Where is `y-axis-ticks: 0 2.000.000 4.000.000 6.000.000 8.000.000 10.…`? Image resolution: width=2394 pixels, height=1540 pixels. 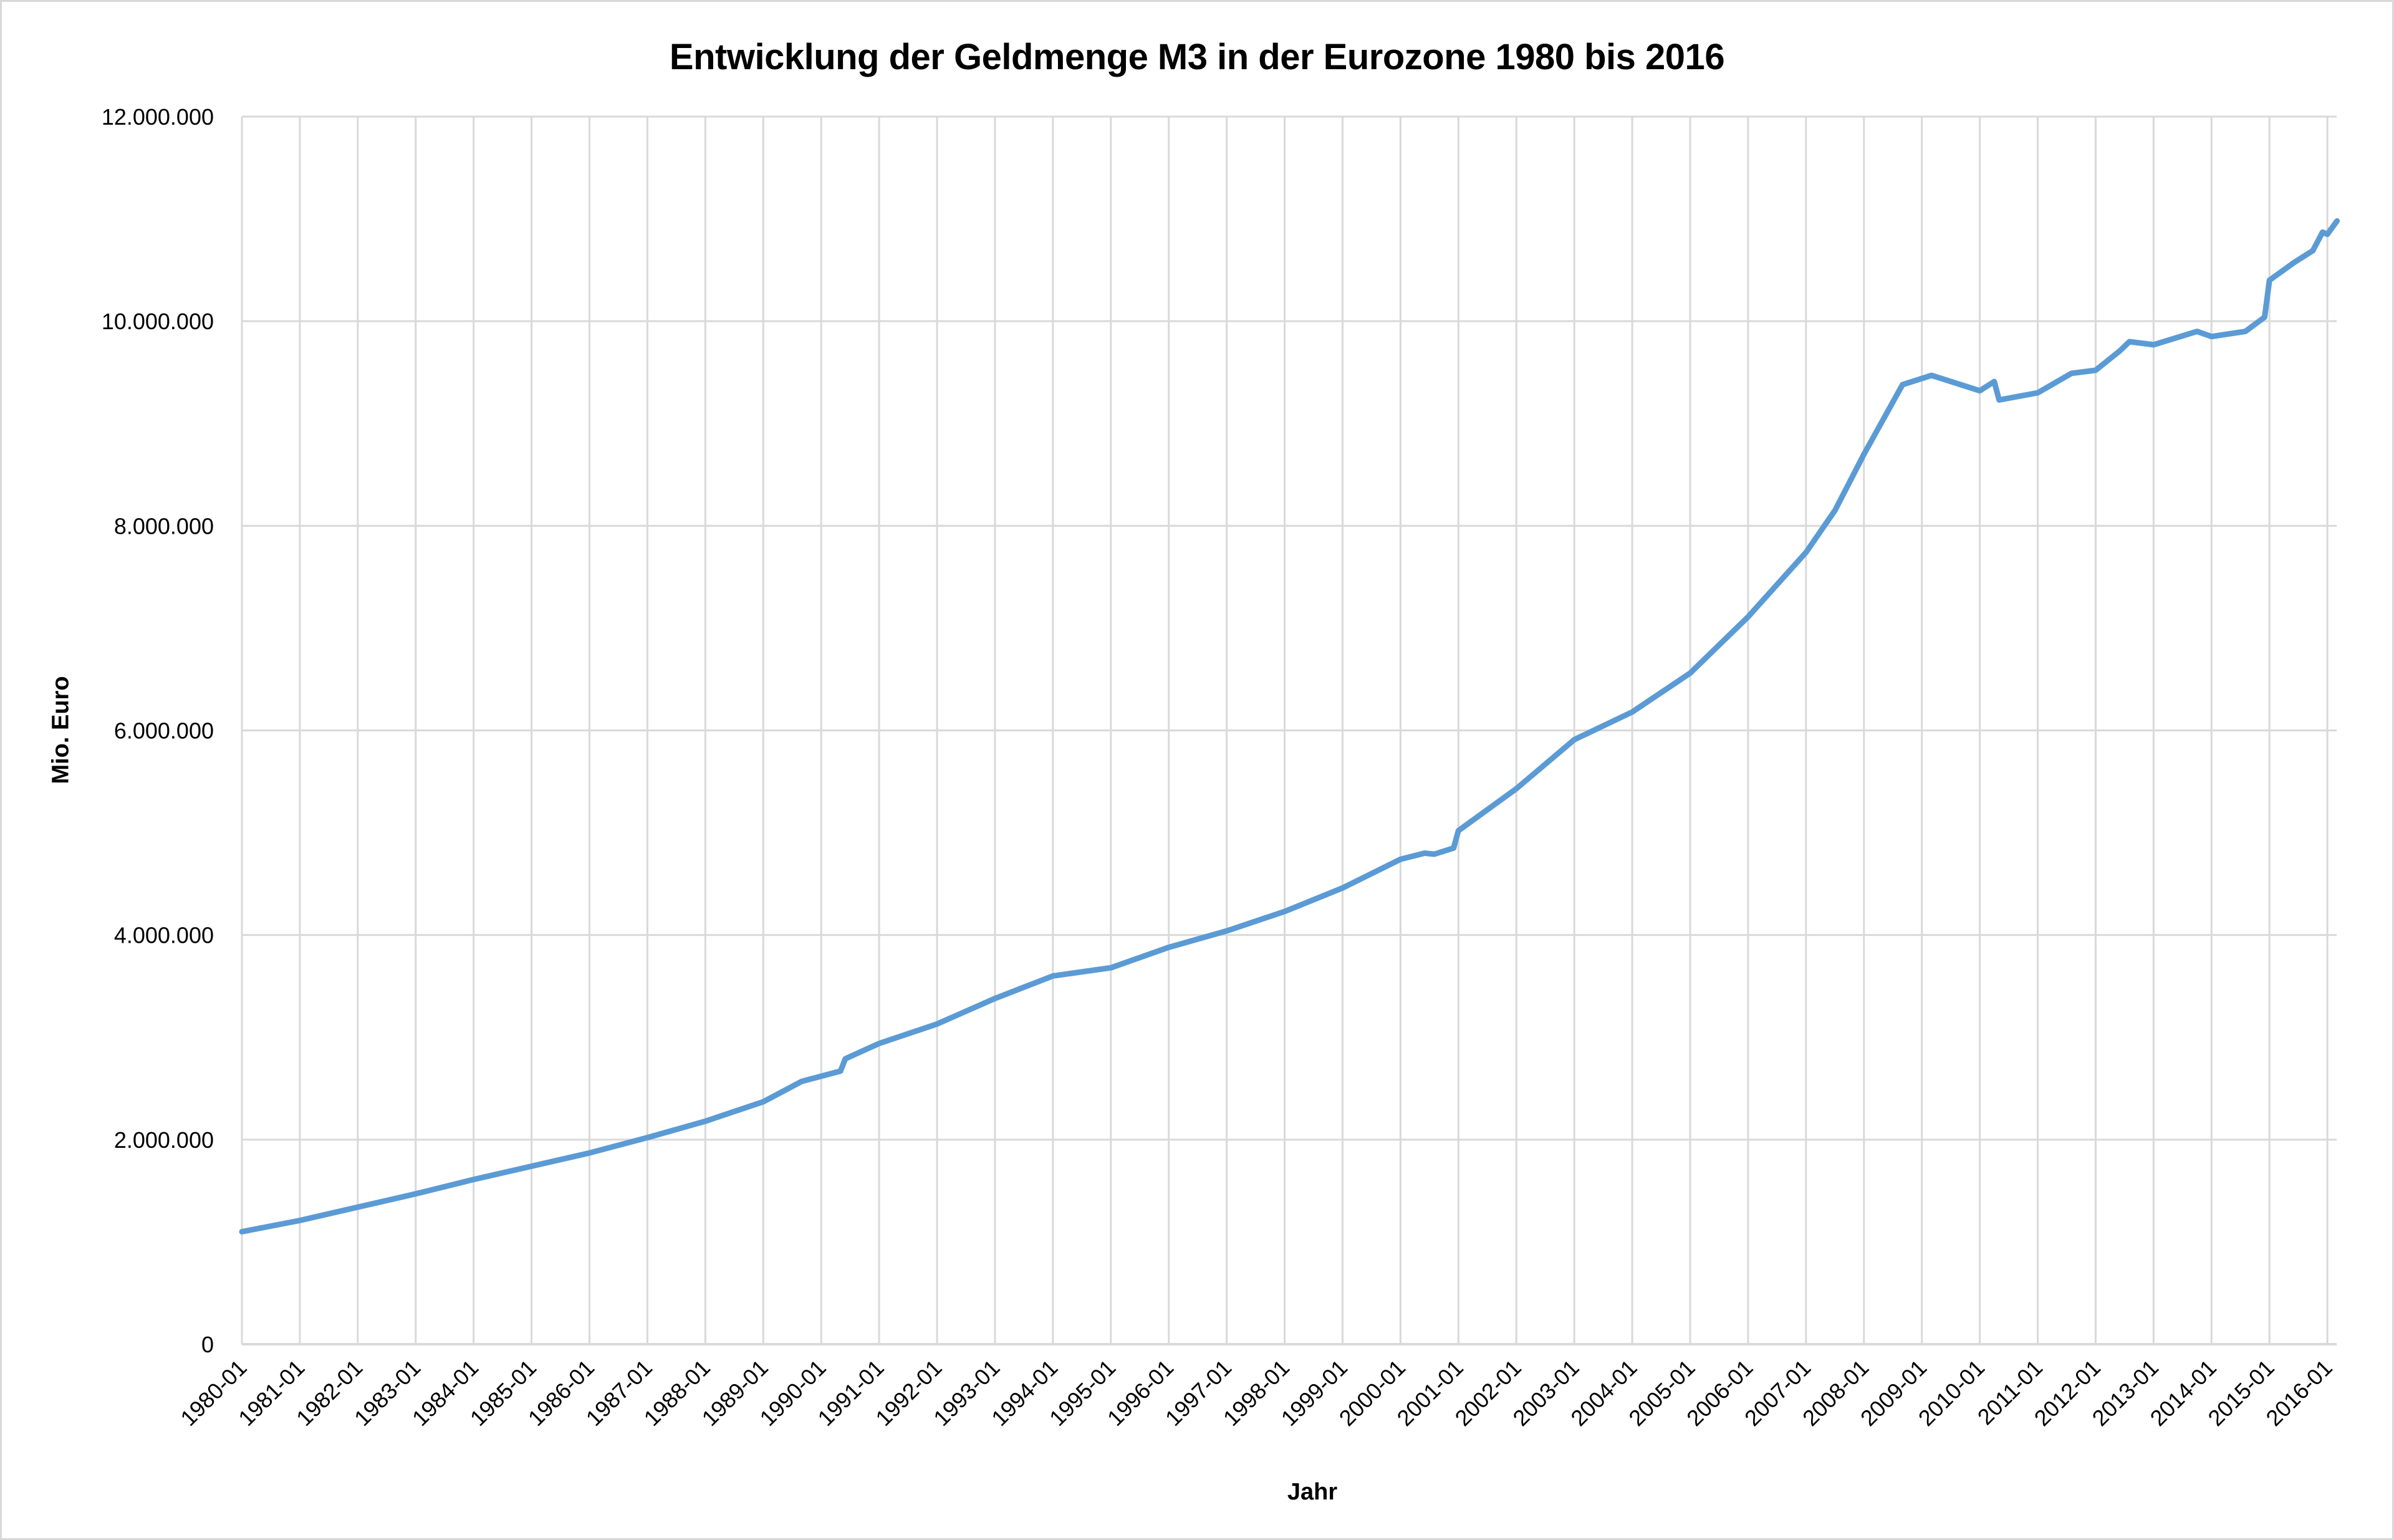
y-axis-ticks: 0 2.000.000 4.000.000 6.000.000 8.000.000 10.… is located at coordinates (158, 731).